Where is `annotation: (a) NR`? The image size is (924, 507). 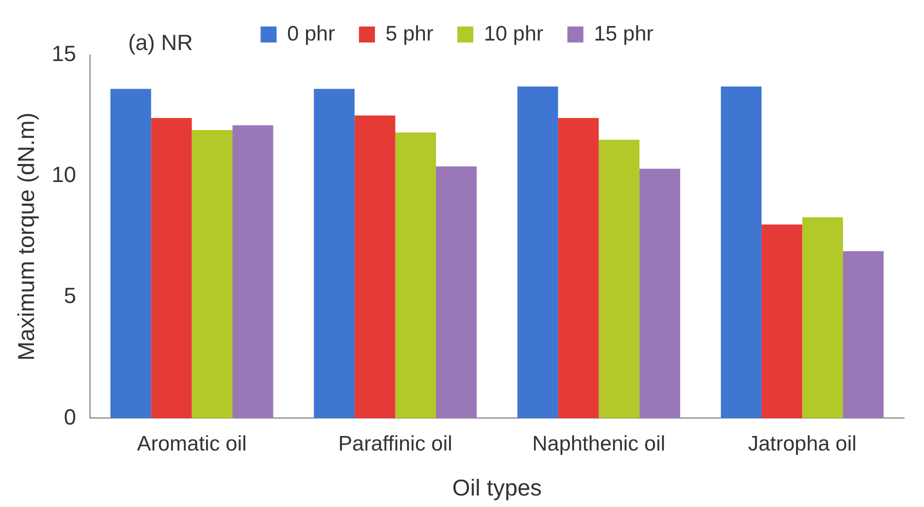 annotation: (a) NR is located at coordinates (160, 43).